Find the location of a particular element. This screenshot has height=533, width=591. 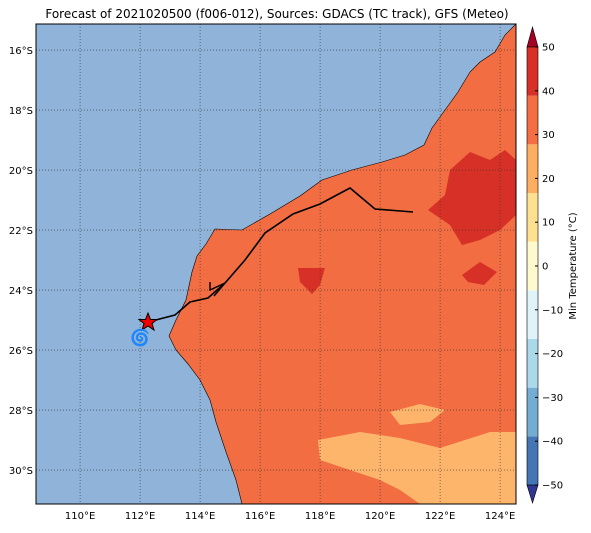

storm-position is located at coordinates (148, 321).